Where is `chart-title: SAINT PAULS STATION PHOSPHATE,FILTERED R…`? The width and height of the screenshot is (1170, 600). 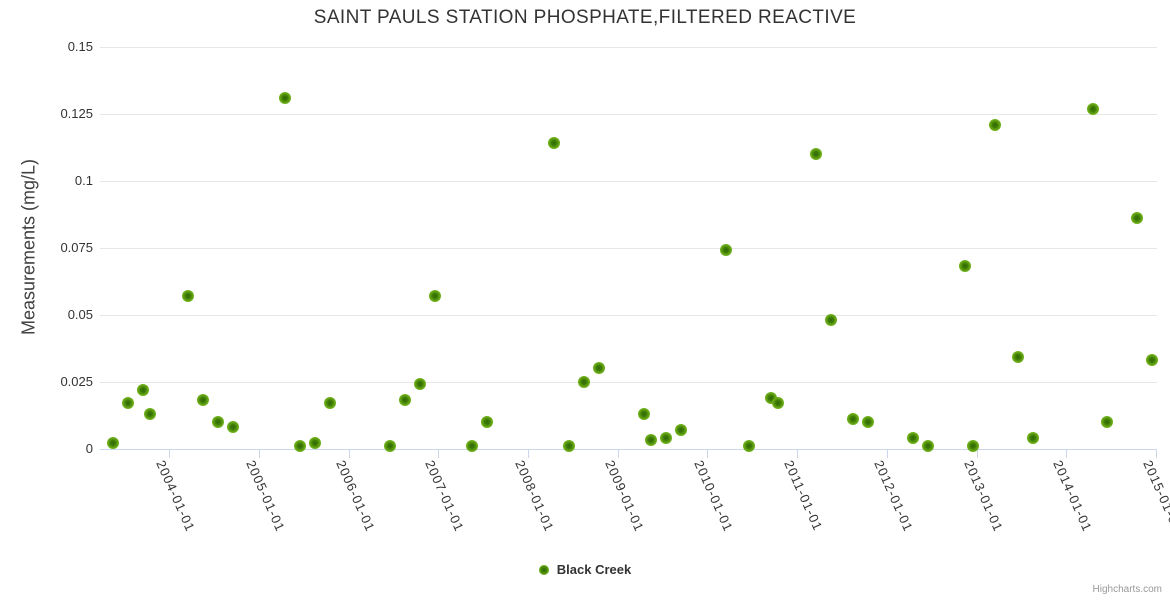 chart-title: SAINT PAULS STATION PHOSPHATE,FILTERED R… is located at coordinates (585, 17).